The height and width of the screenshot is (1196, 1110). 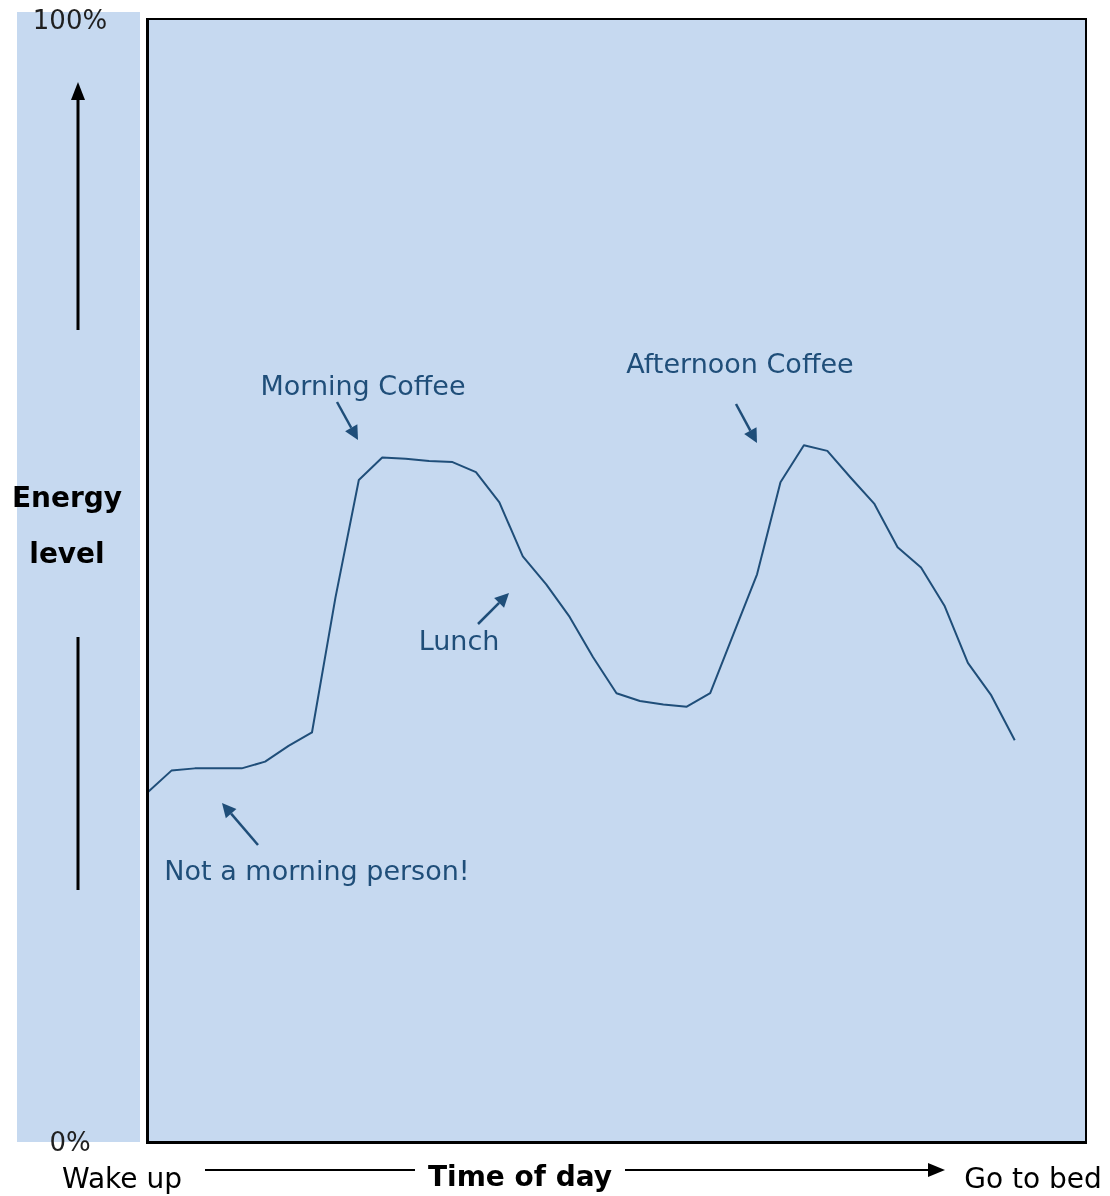 What do you see at coordinates (459, 640) in the screenshot?
I see `annotation: Lunch` at bounding box center [459, 640].